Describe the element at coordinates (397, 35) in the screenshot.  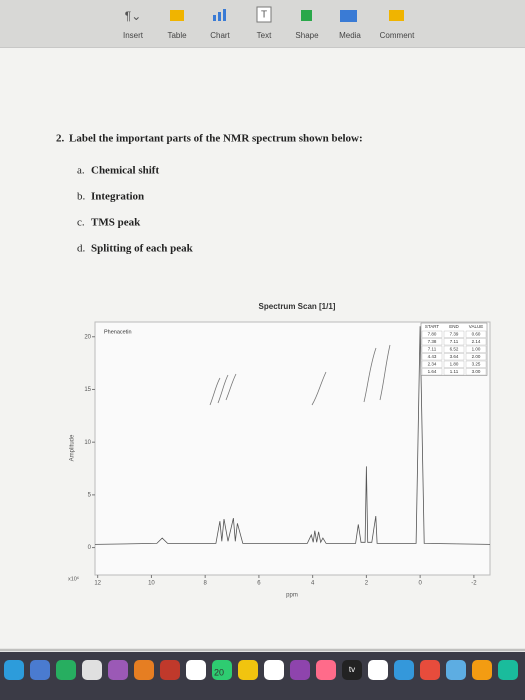
I see `toolbar-label: Comment` at that location.